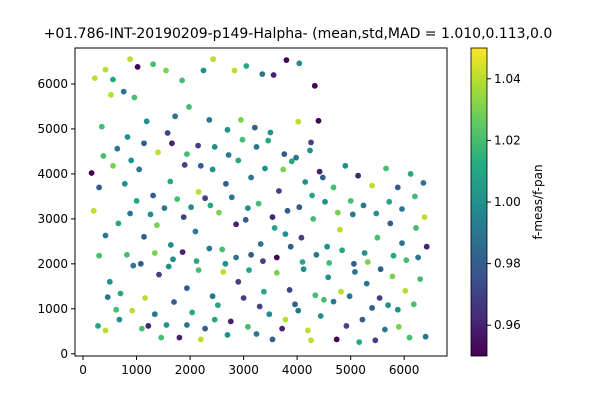 The image size is (600, 400). I want to click on x-tick-label: 6000, so click(404, 370).